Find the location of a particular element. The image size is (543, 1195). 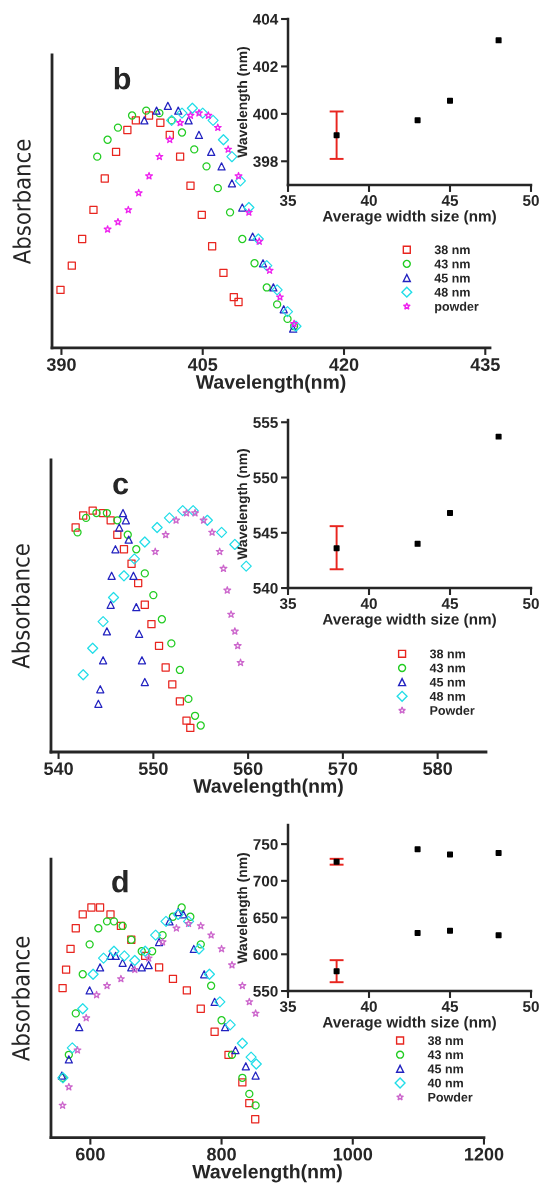

x-tick-label: 570 is located at coordinates (343, 768).